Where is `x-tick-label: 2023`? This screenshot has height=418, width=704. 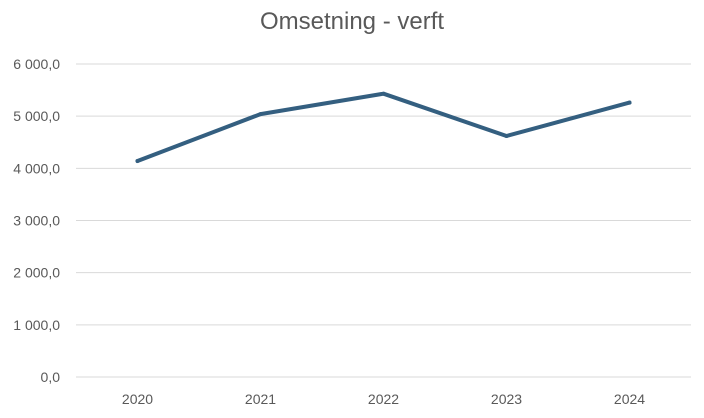 x-tick-label: 2023 is located at coordinates (506, 399).